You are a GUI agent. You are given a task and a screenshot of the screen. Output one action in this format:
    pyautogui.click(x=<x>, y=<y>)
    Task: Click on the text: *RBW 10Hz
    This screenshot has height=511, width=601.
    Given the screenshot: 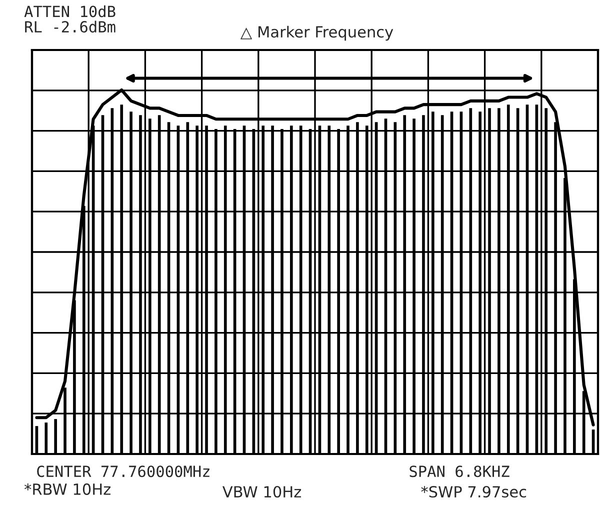 What is the action you would take?
    pyautogui.click(x=67, y=489)
    